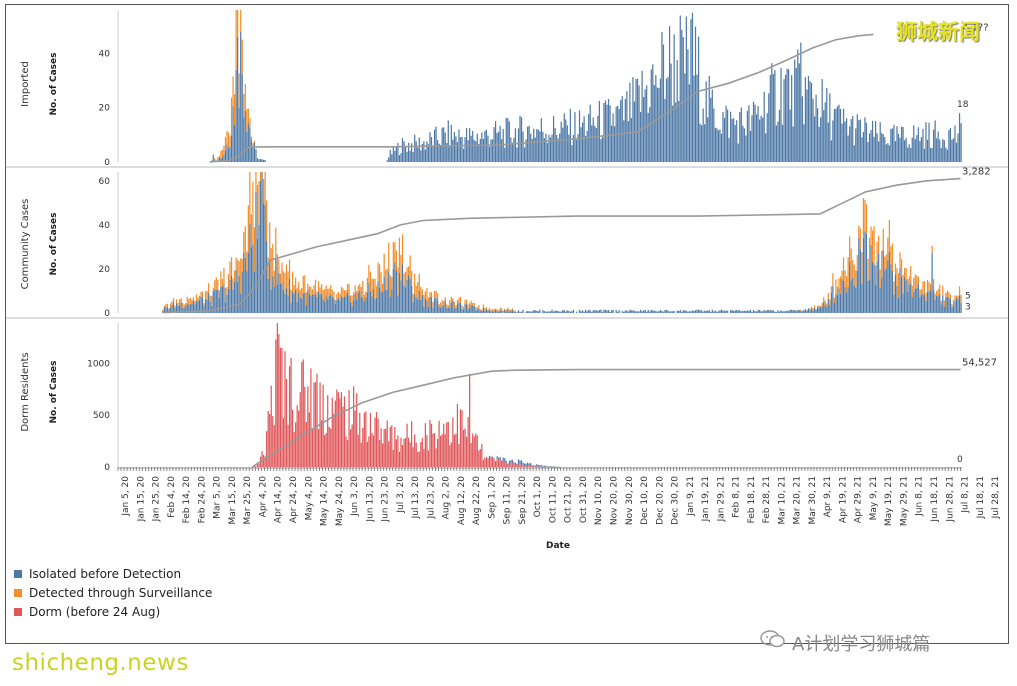 This screenshot has height=686, width=1017. I want to click on x-tick-label: May 14, 20, so click(325, 501).